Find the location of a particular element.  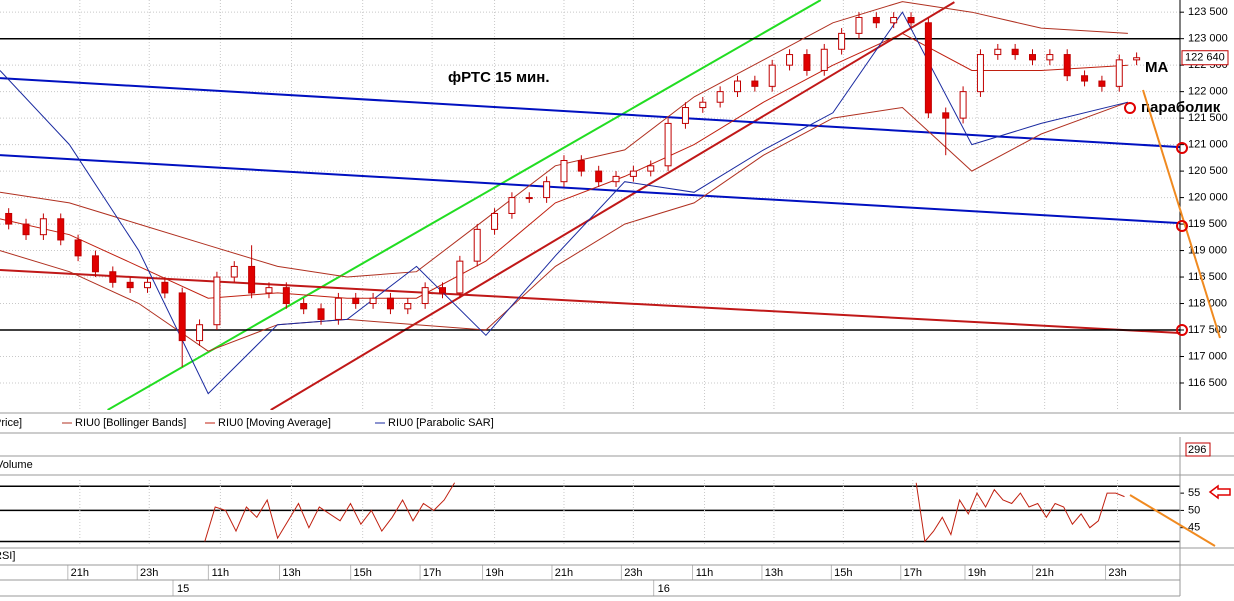

legend-label: RIU0 [Moving Average] is located at coordinates (274, 423).